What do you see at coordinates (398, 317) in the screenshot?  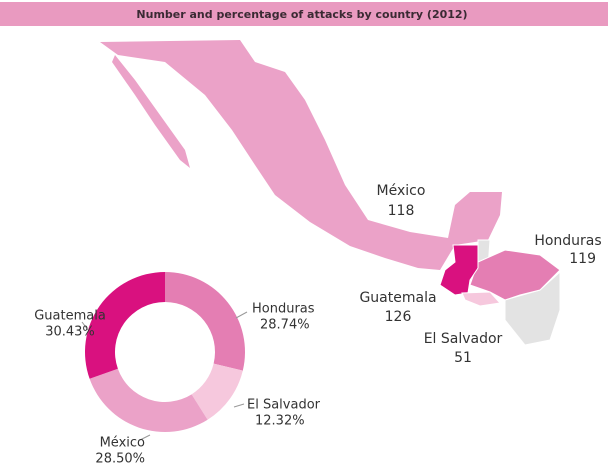 I see `country-count: 126` at bounding box center [398, 317].